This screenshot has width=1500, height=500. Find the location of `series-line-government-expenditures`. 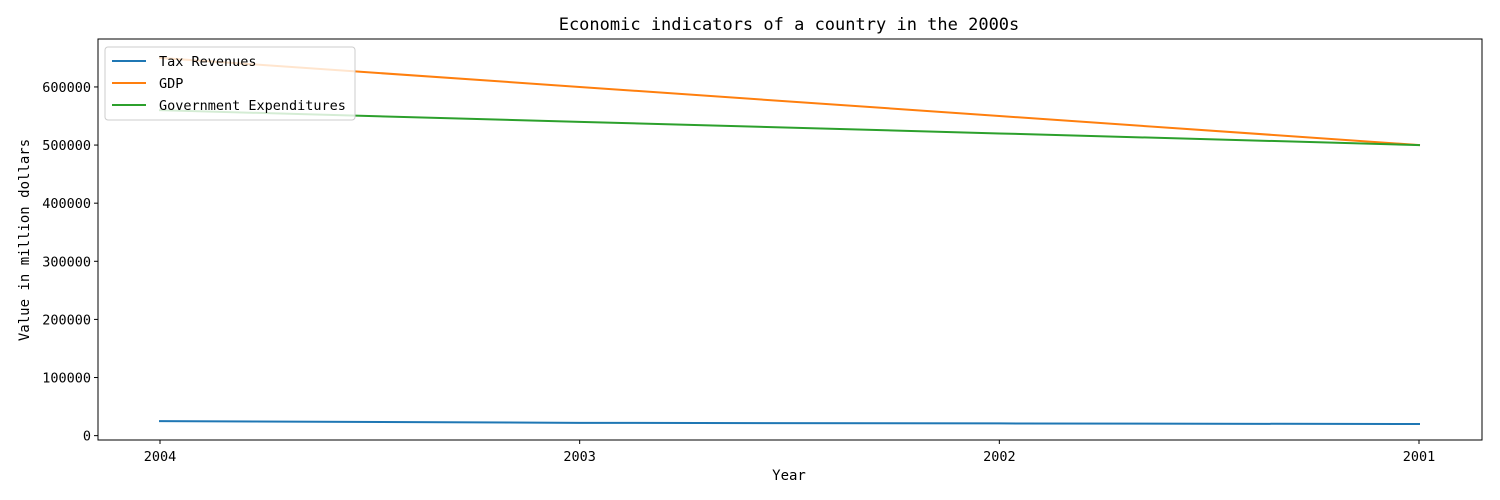

series-line-government-expenditures is located at coordinates (789, 128).